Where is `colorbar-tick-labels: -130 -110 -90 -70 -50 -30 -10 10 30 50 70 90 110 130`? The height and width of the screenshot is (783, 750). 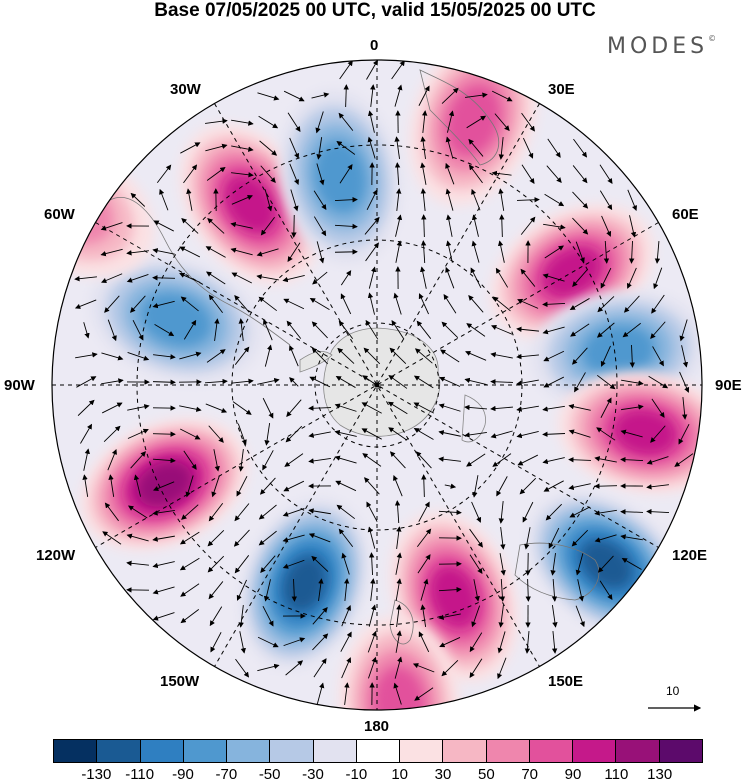
colorbar-tick-labels: -130 -110 -90 -70 -50 -30 -10 10 30 50 70 90 110 130 is located at coordinates (378, 774).